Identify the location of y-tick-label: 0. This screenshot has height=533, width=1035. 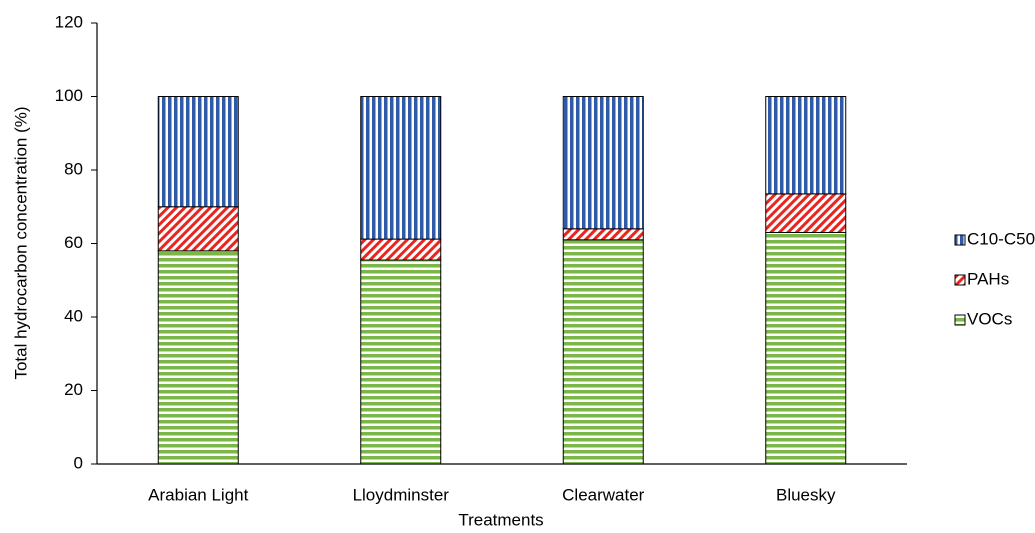
(78, 462).